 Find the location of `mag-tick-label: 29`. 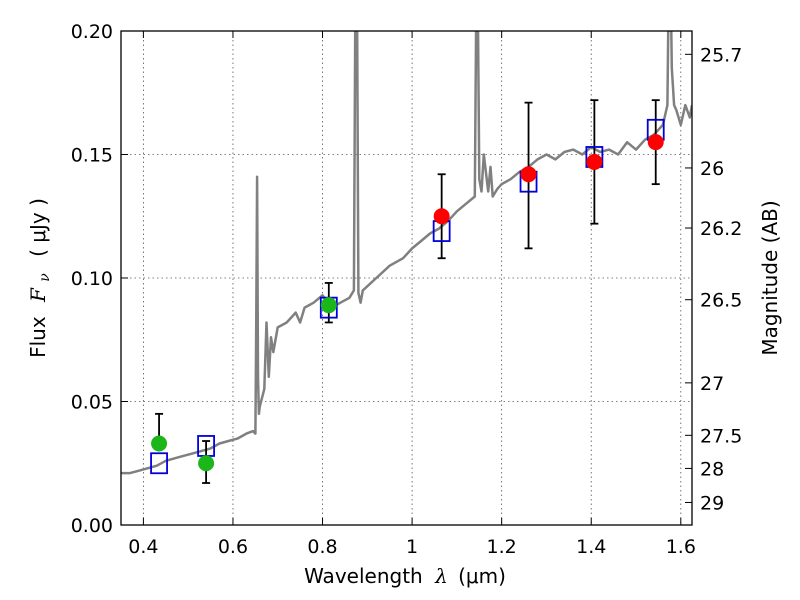

mag-tick-label: 29 is located at coordinates (712, 503).